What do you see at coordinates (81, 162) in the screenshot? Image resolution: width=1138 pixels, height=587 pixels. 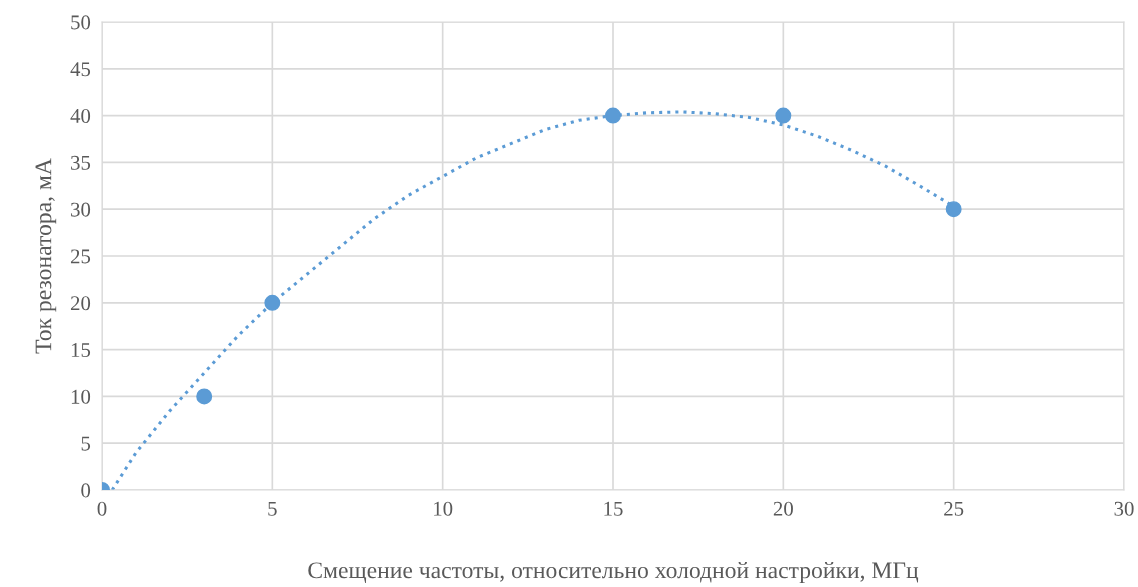 I see `y-tick-label: 35` at bounding box center [81, 162].